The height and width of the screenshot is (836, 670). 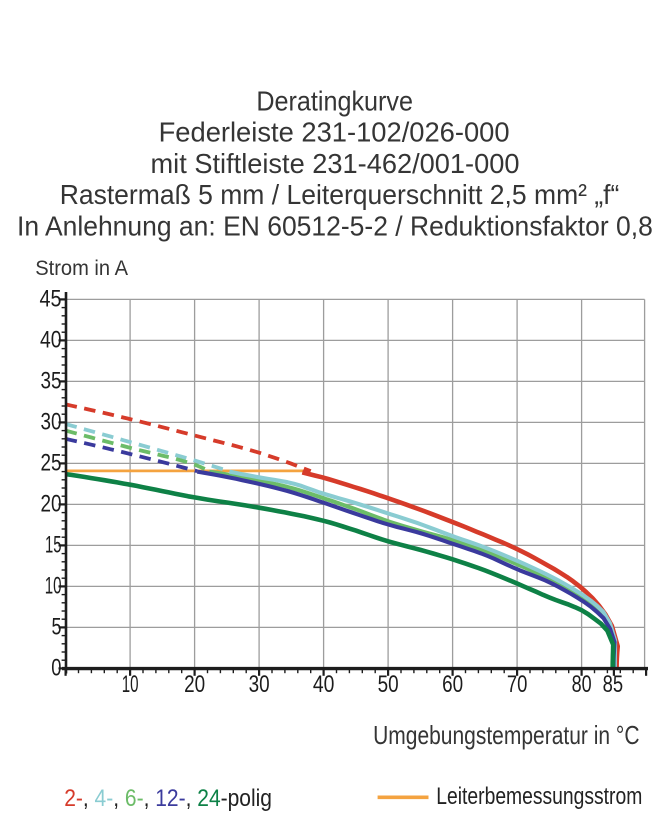 I want to click on svg-text: 60, so click(x=452, y=684).